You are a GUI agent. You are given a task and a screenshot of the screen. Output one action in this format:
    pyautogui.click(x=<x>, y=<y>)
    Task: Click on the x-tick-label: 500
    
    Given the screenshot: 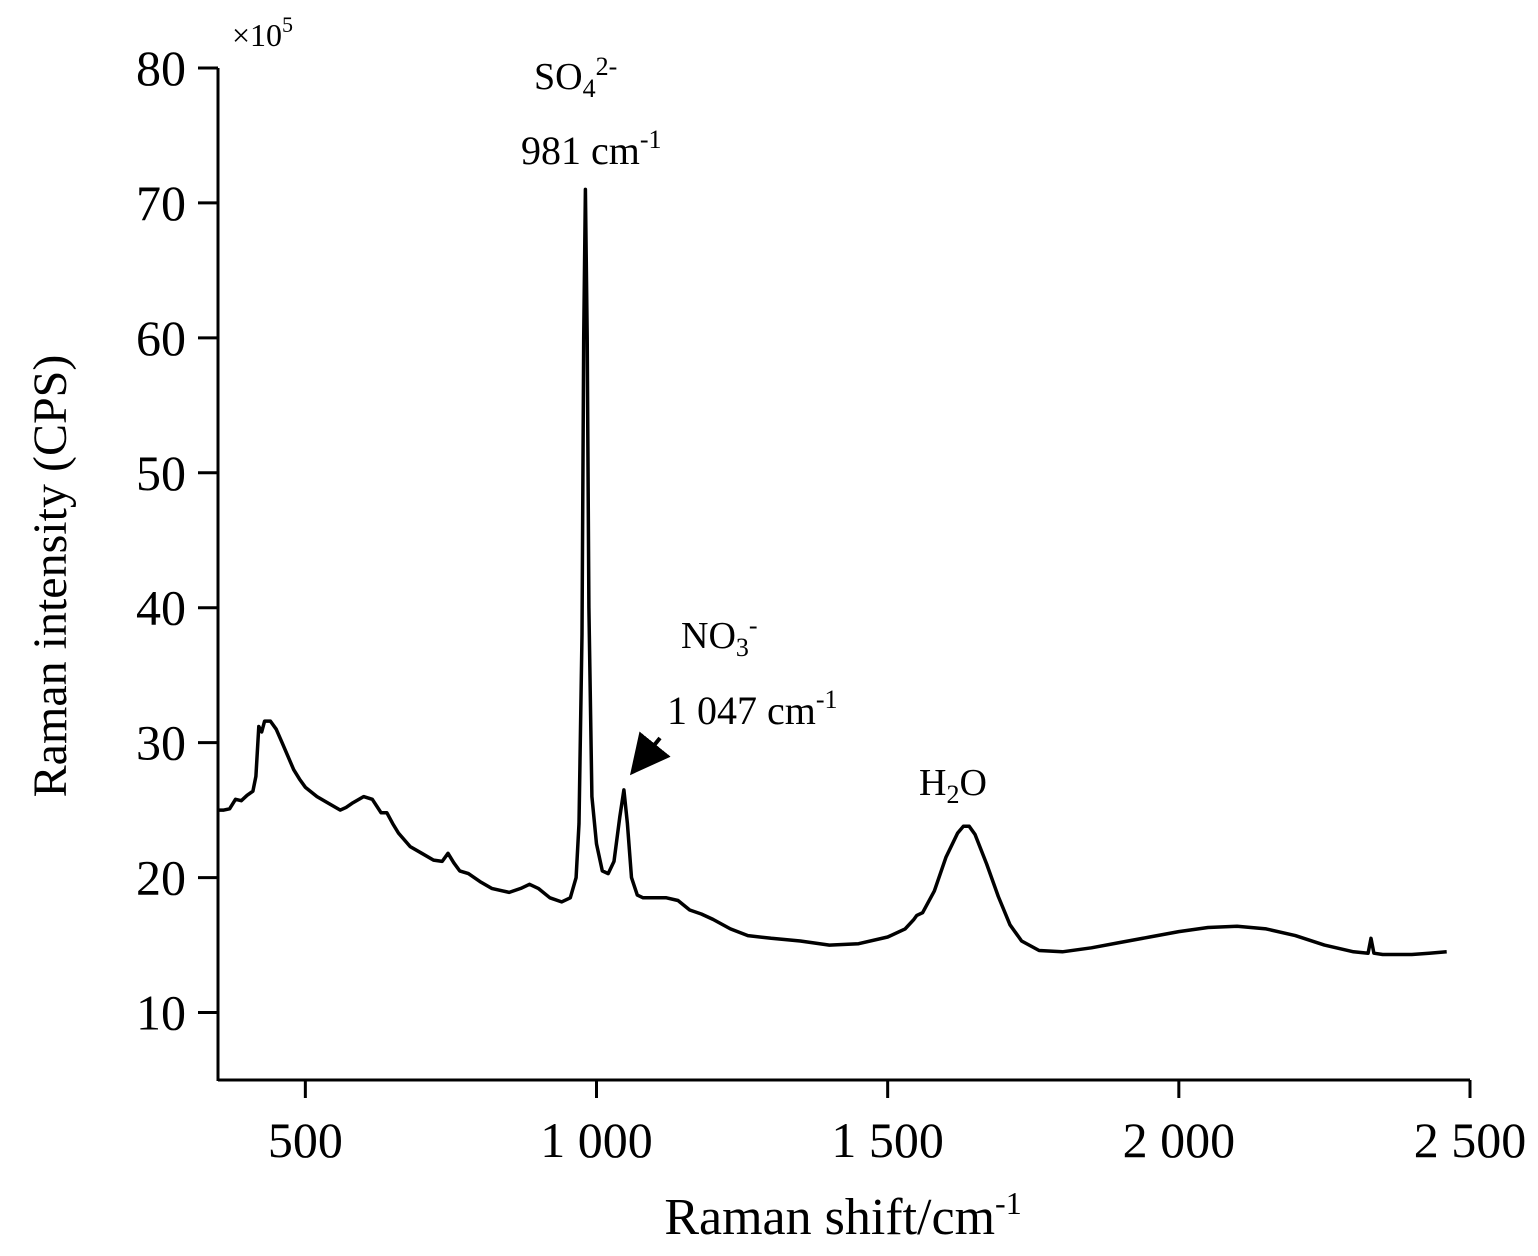 What is the action you would take?
    pyautogui.click(x=305, y=1140)
    